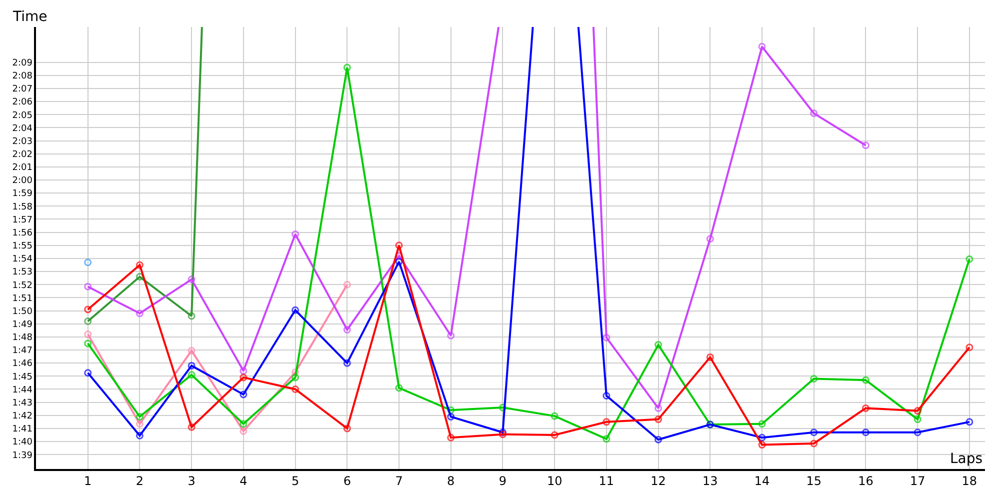 The width and height of the screenshot is (1000, 500). What do you see at coordinates (22, 220) in the screenshot?
I see `y-tick-label: 1:57` at bounding box center [22, 220].